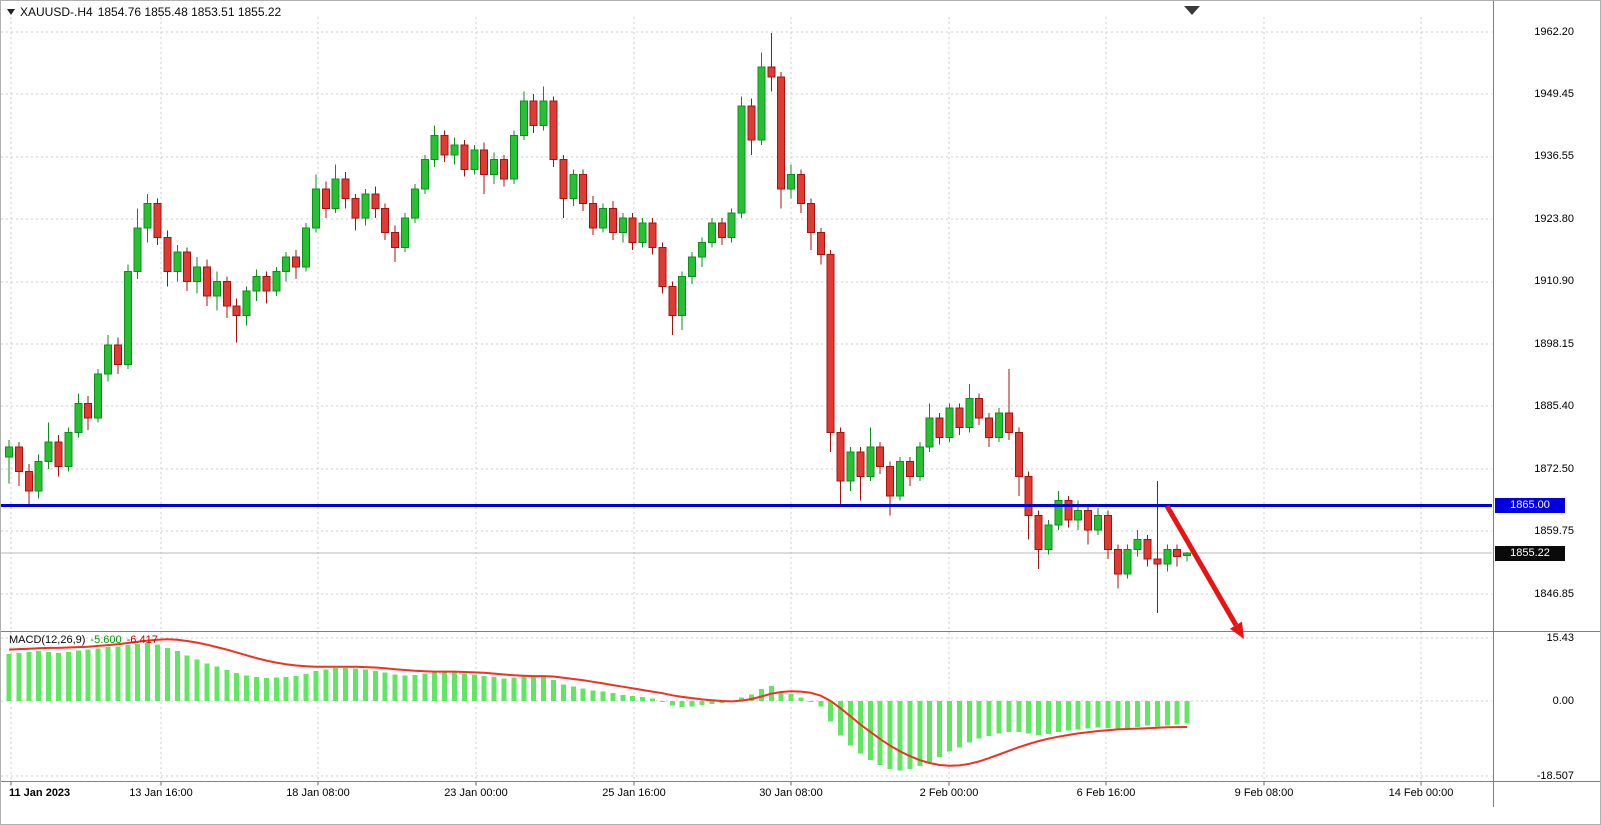 The width and height of the screenshot is (1601, 825). I want to click on y-axis-label: 1910.90, so click(1554, 281).